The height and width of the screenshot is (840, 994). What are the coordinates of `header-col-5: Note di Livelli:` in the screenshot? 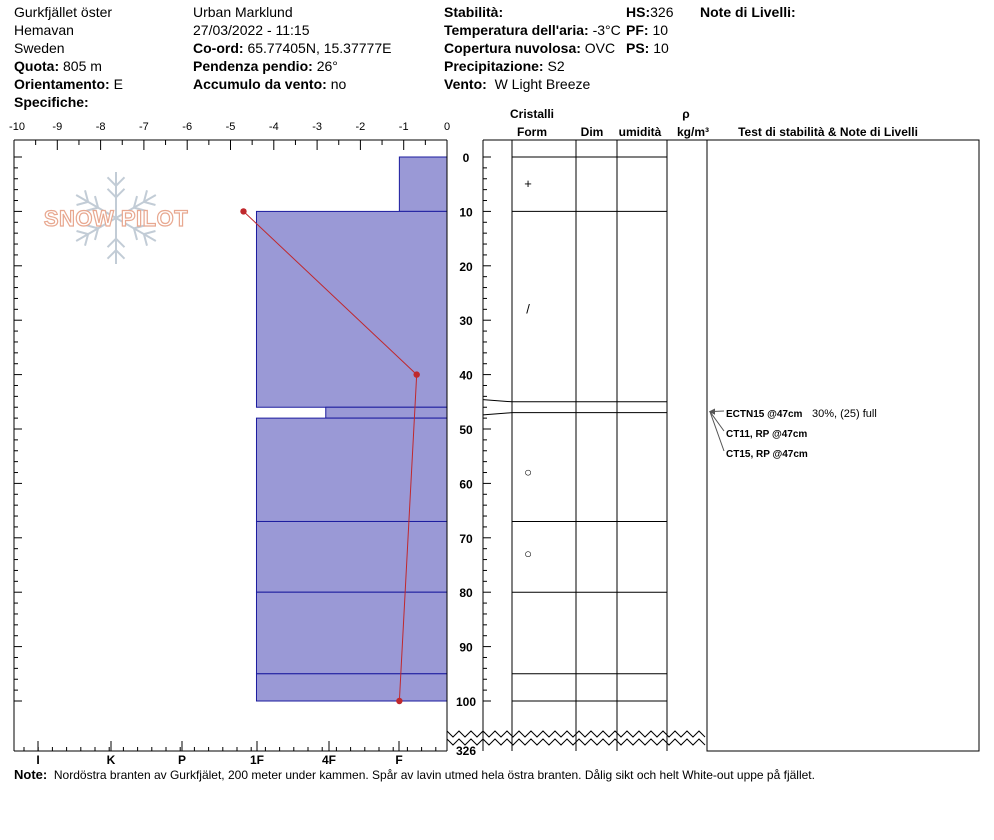 It's located at (748, 12).